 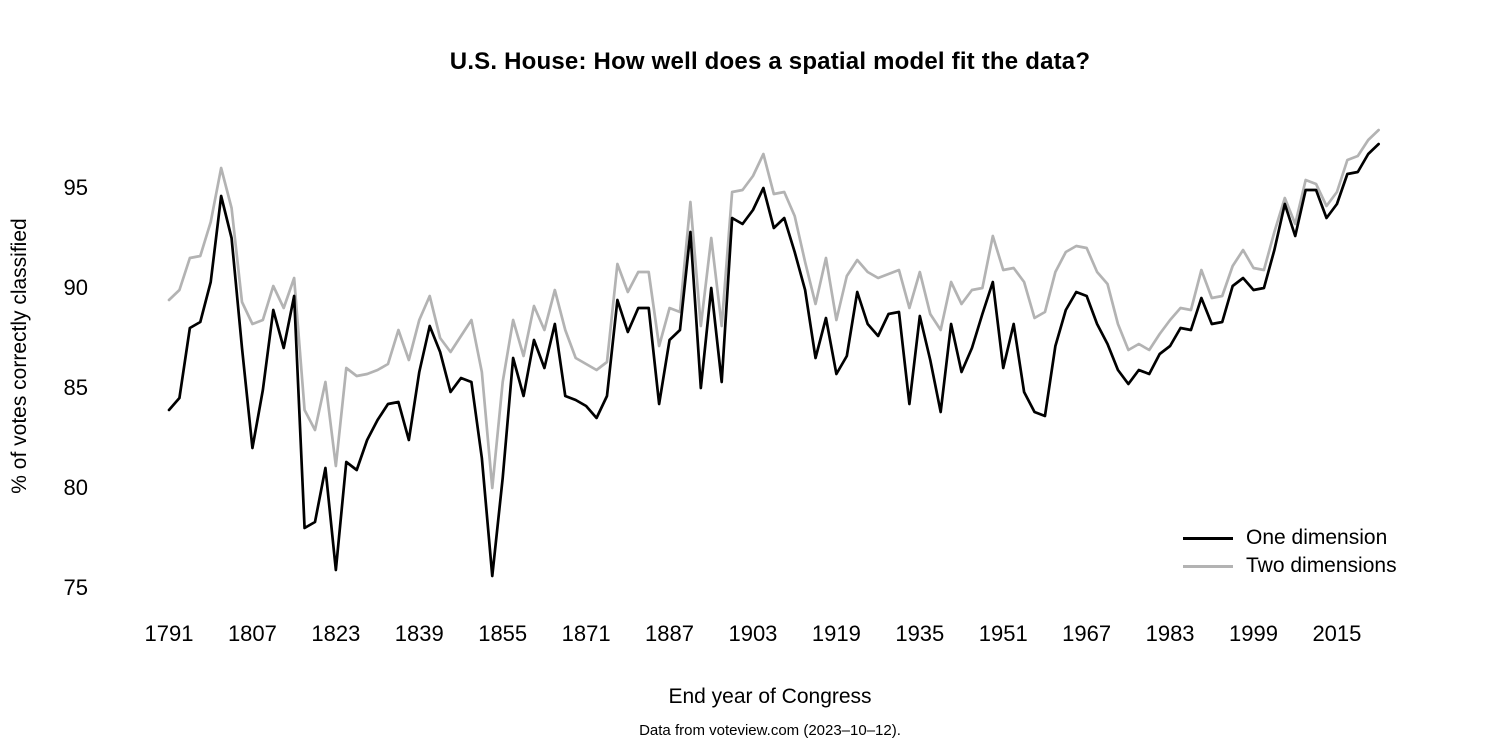 I want to click on x-tick-label: 1823, so click(x=336, y=633).